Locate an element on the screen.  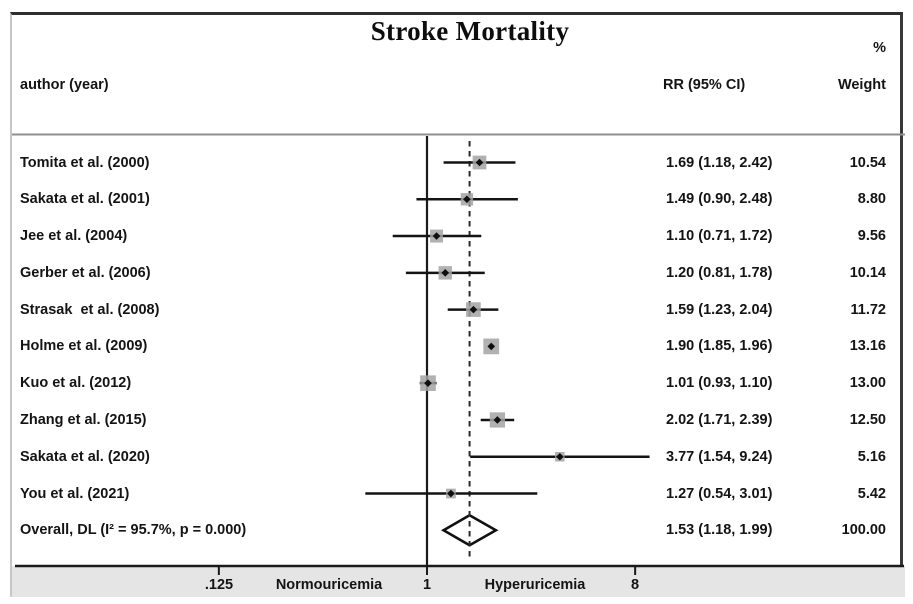
study-rr-ci: 1.69 (1.18, 2.42) is located at coordinates (719, 163).